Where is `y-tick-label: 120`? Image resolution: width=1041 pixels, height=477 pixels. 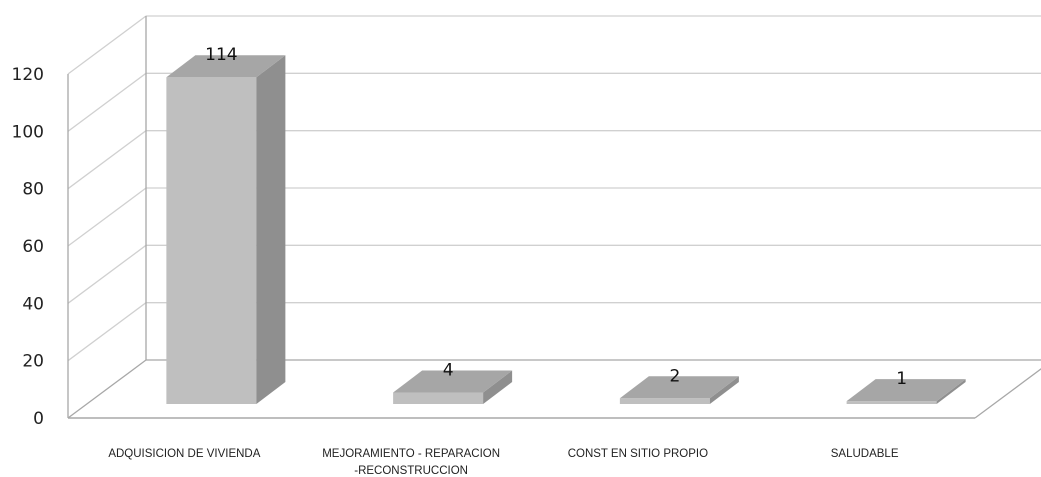
y-tick-label: 120 is located at coordinates (28, 75).